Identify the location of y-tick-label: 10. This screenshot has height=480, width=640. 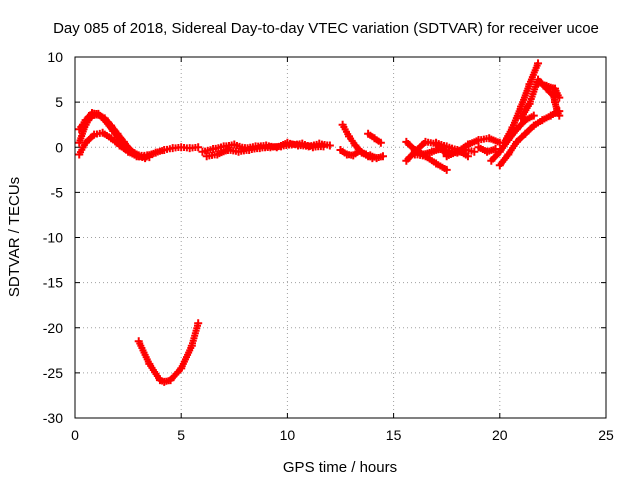
(55, 57).